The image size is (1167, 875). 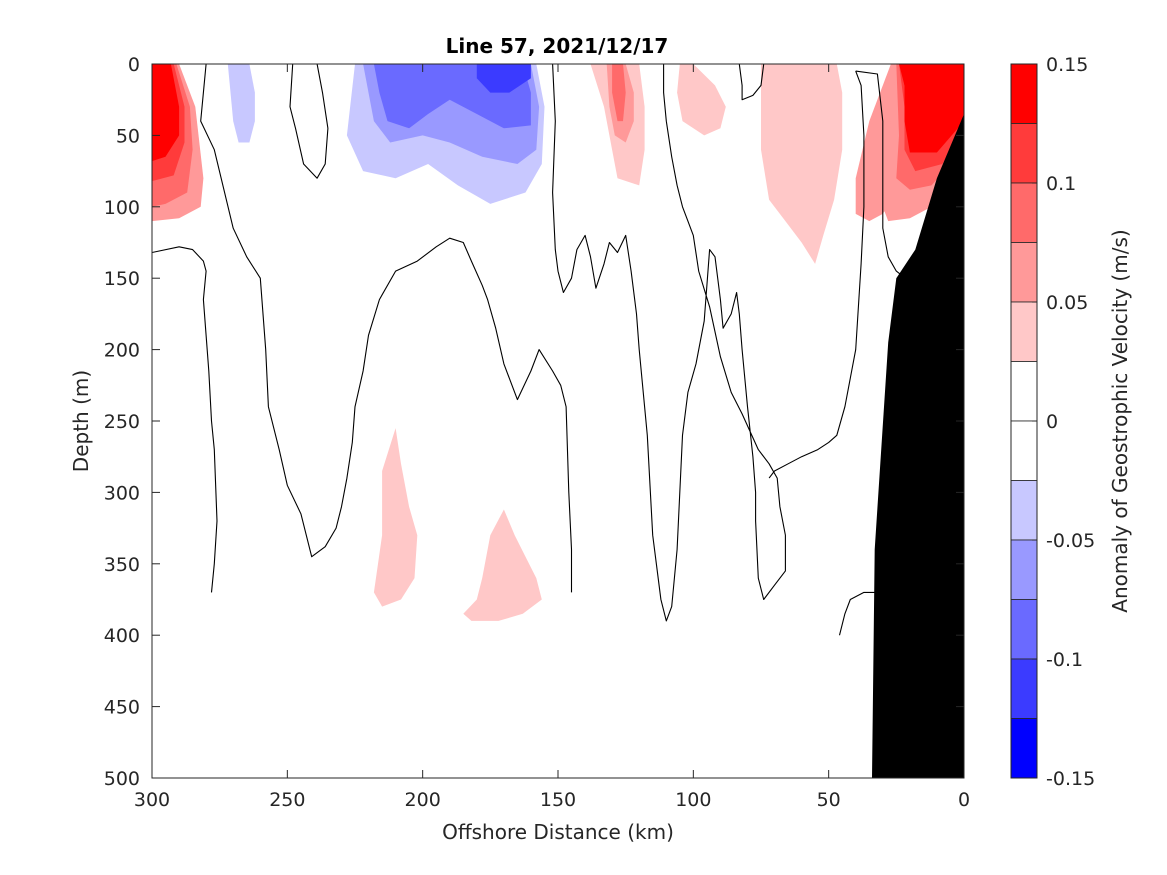 What do you see at coordinates (1064, 660) in the screenshot?
I see `colorbar-tick-label: -0.1` at bounding box center [1064, 660].